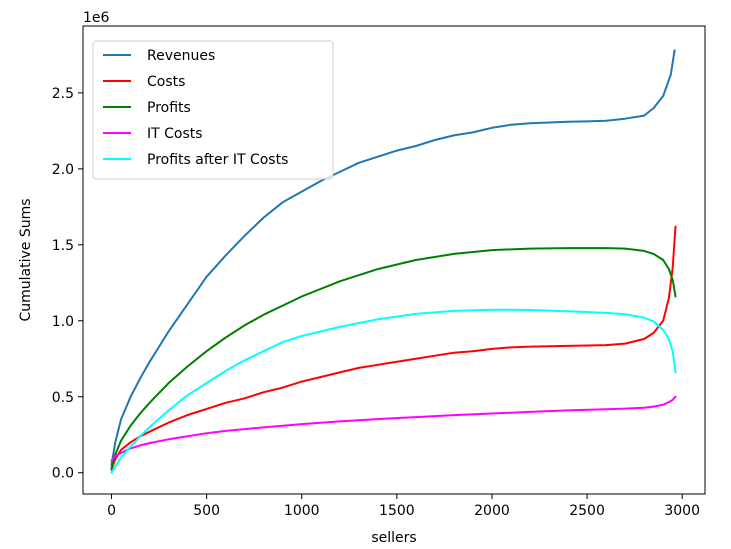 This screenshot has width=731, height=549. I want to click on x-tick-label: 1000, so click(302, 511).